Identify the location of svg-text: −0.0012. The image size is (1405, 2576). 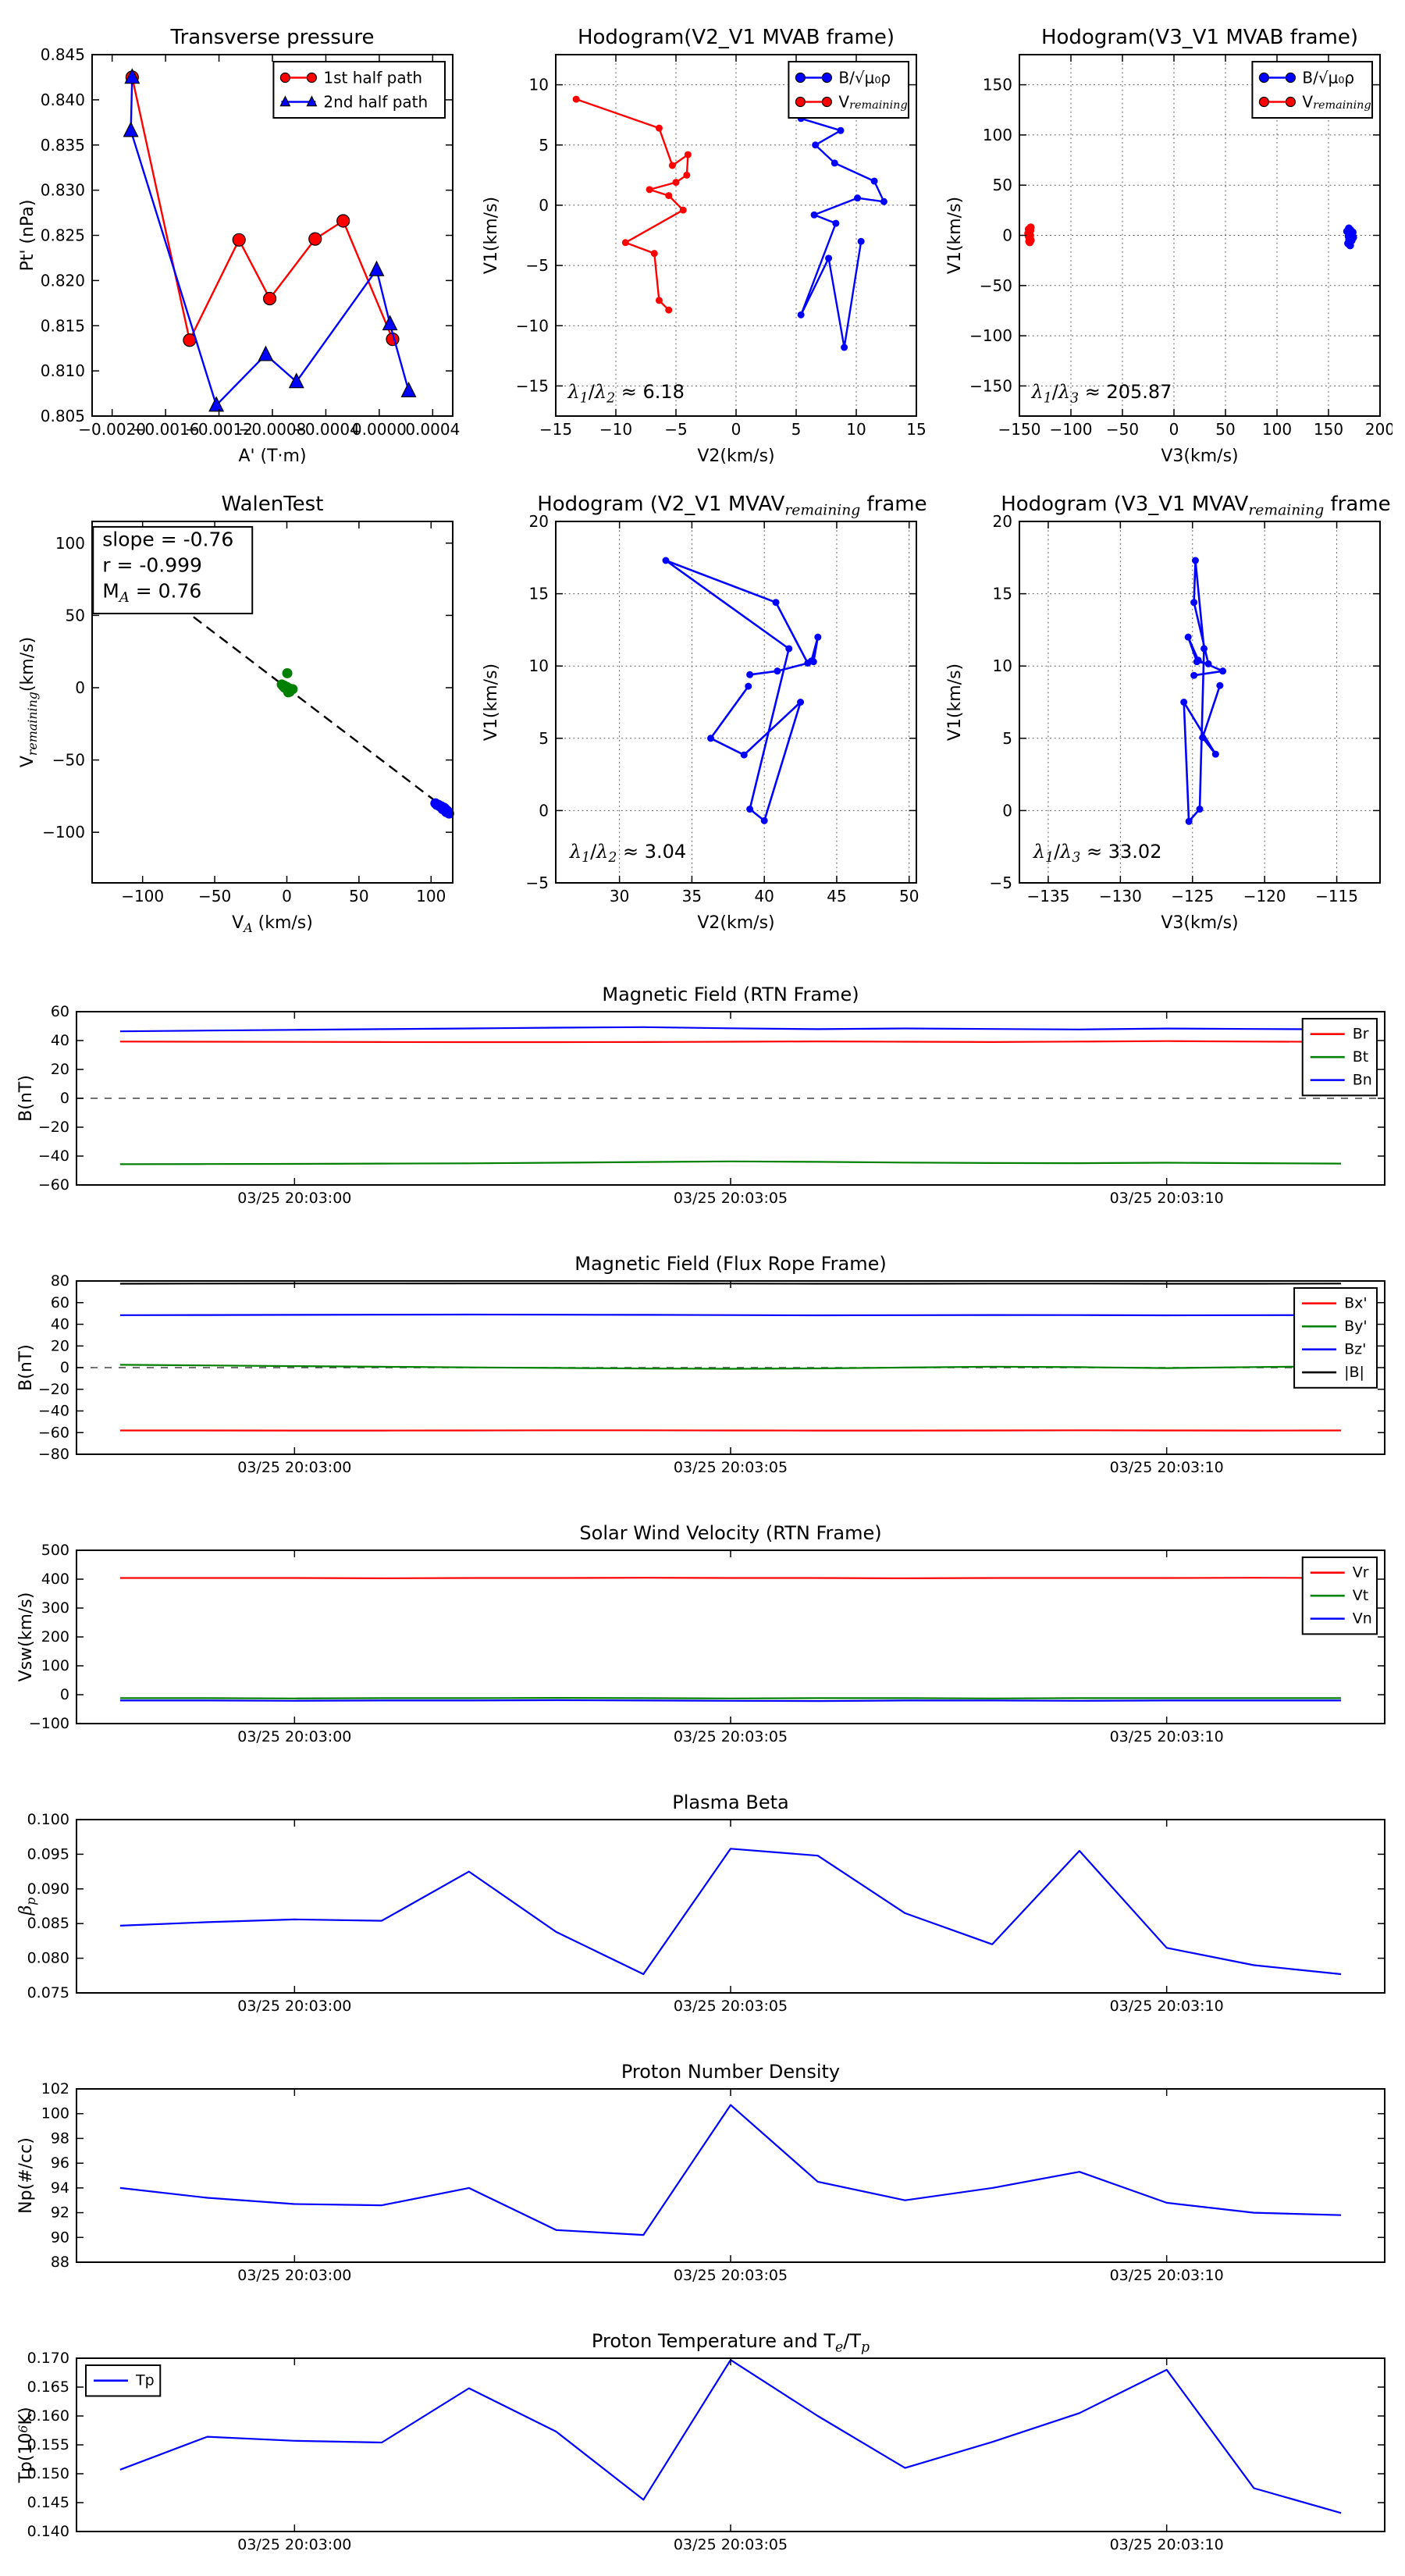
(219, 429).